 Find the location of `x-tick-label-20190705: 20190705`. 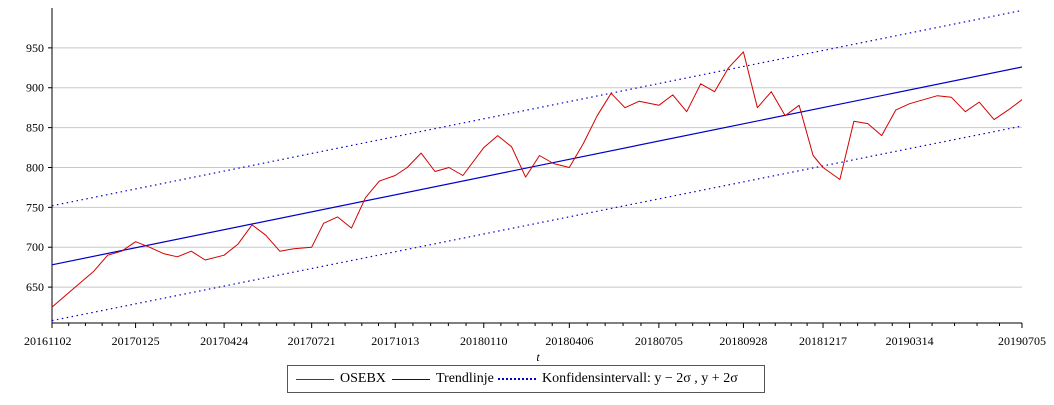

x-tick-label-20190705: 20190705 is located at coordinates (1022, 341).